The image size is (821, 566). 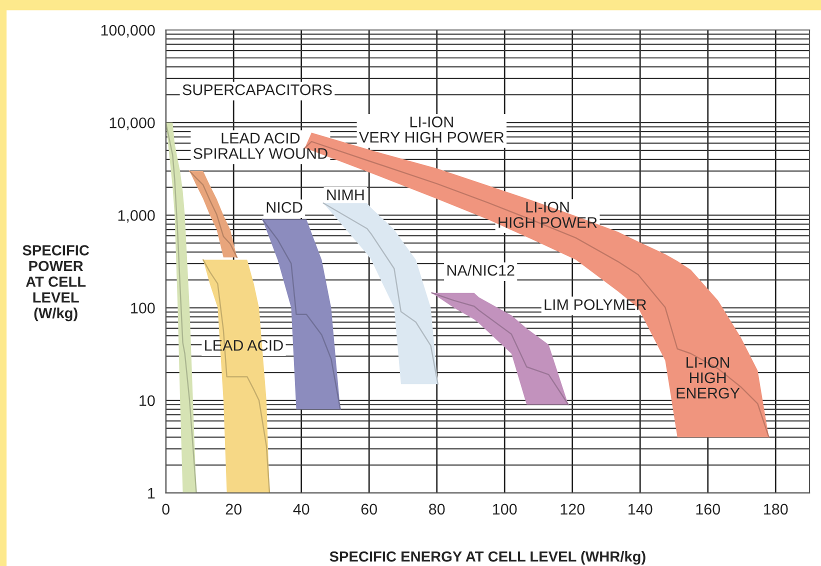 What do you see at coordinates (147, 400) in the screenshot?
I see `y-tick-label: 10` at bounding box center [147, 400].